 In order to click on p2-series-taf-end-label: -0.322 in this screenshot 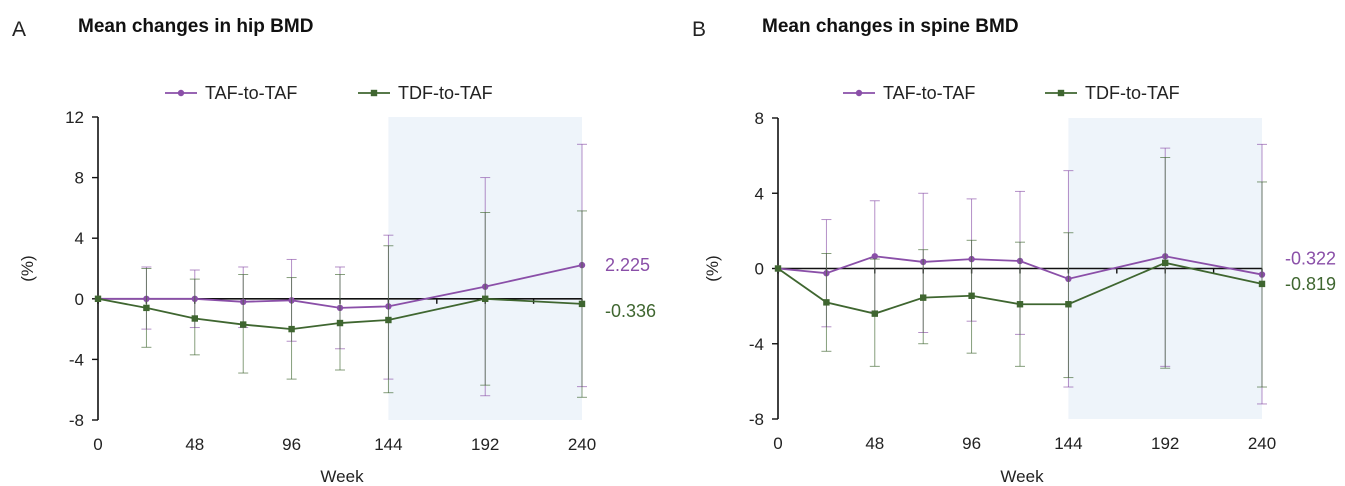, I will do `click(1310, 259)`.